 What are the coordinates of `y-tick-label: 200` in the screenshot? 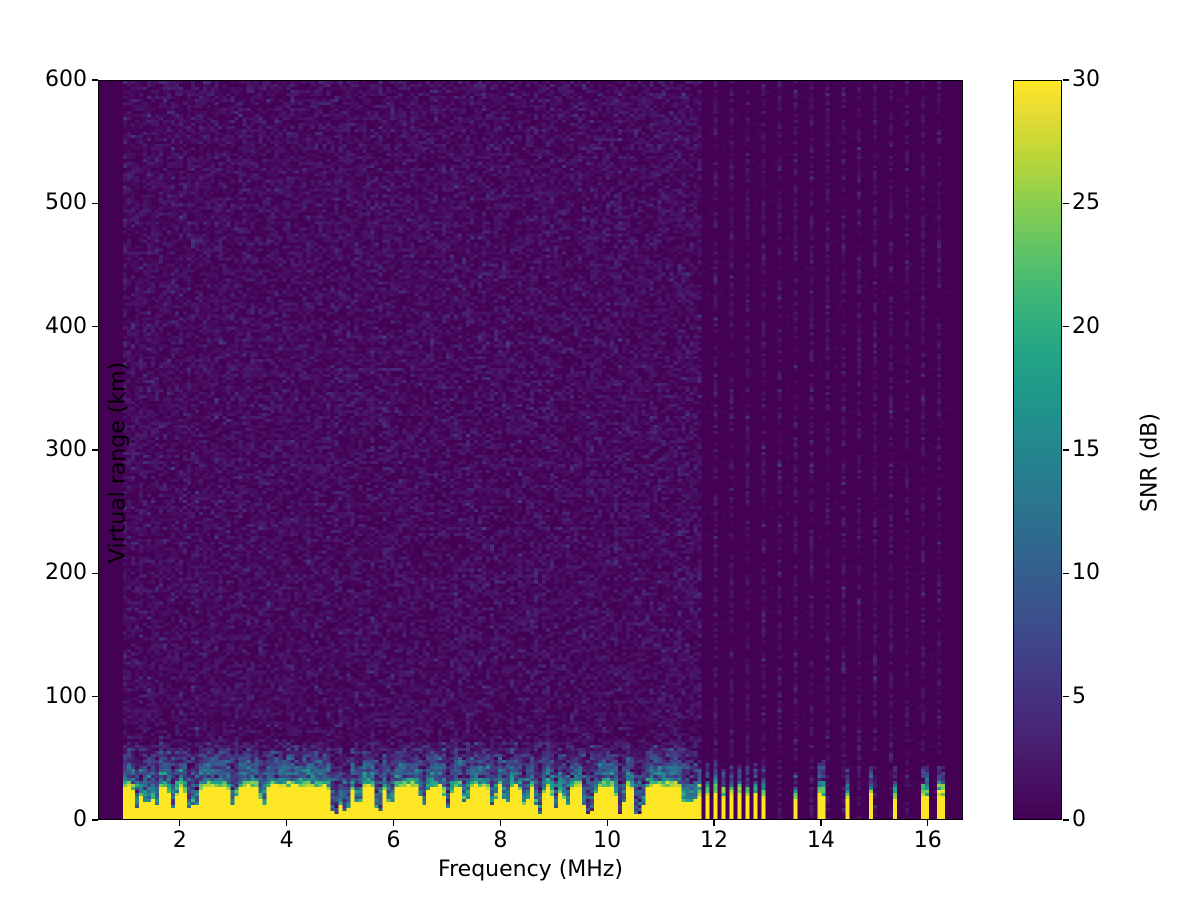 It's located at (66, 573).